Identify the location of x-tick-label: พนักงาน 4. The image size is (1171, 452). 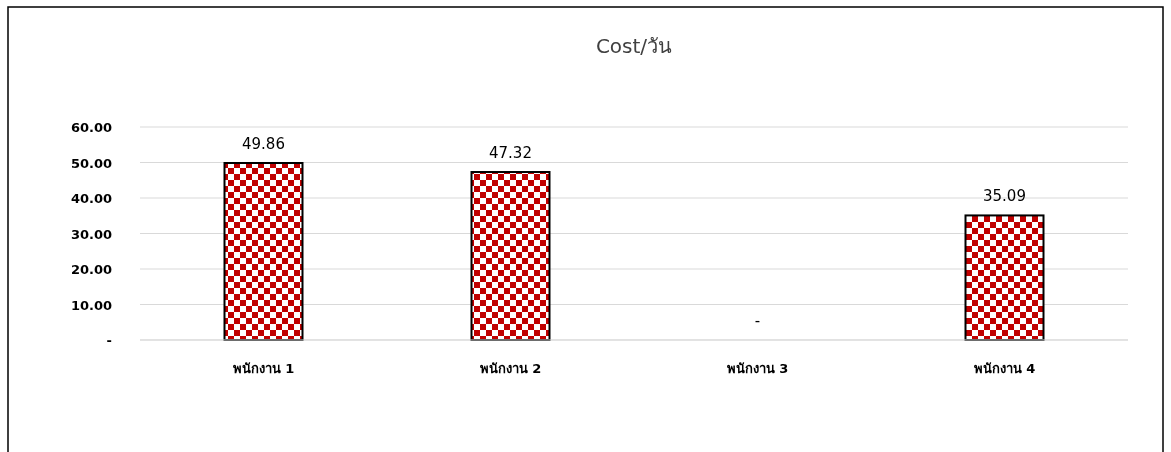
(1004, 368).